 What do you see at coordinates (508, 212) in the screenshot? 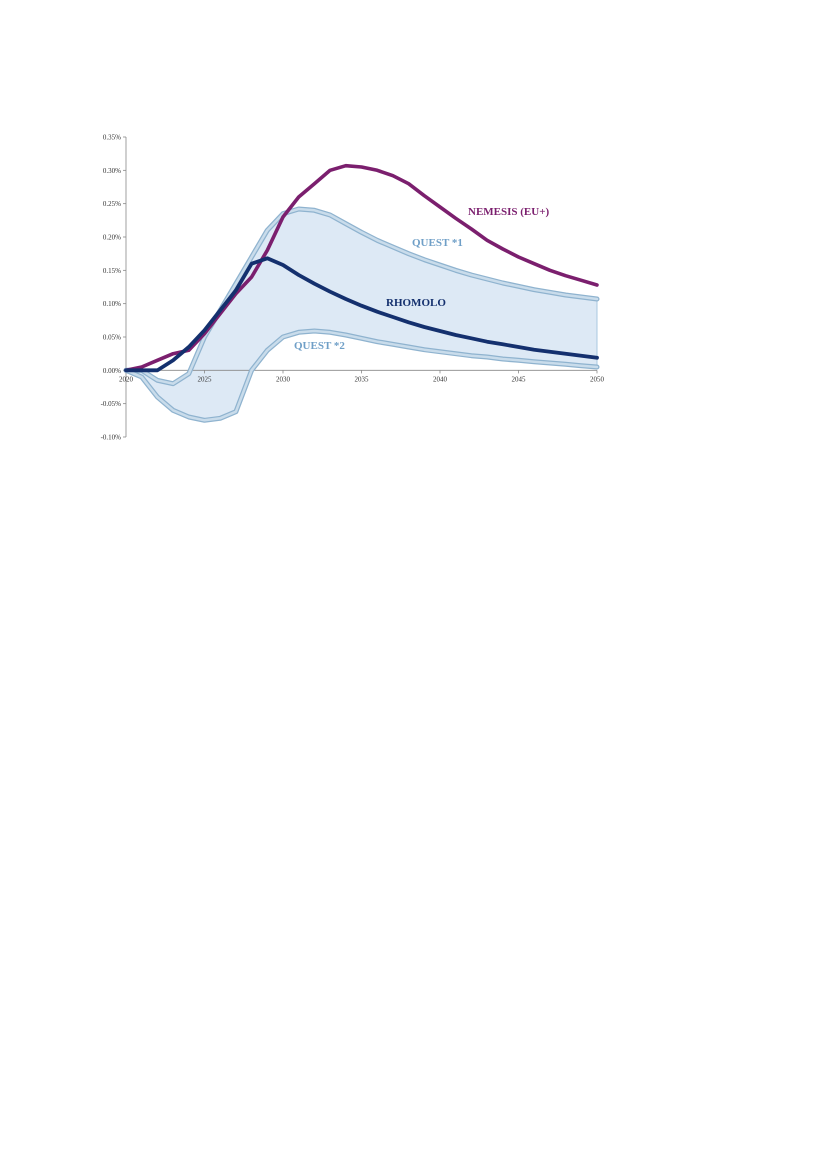
I see `nemesis-label: NEMESIS (EU+)` at bounding box center [508, 212].